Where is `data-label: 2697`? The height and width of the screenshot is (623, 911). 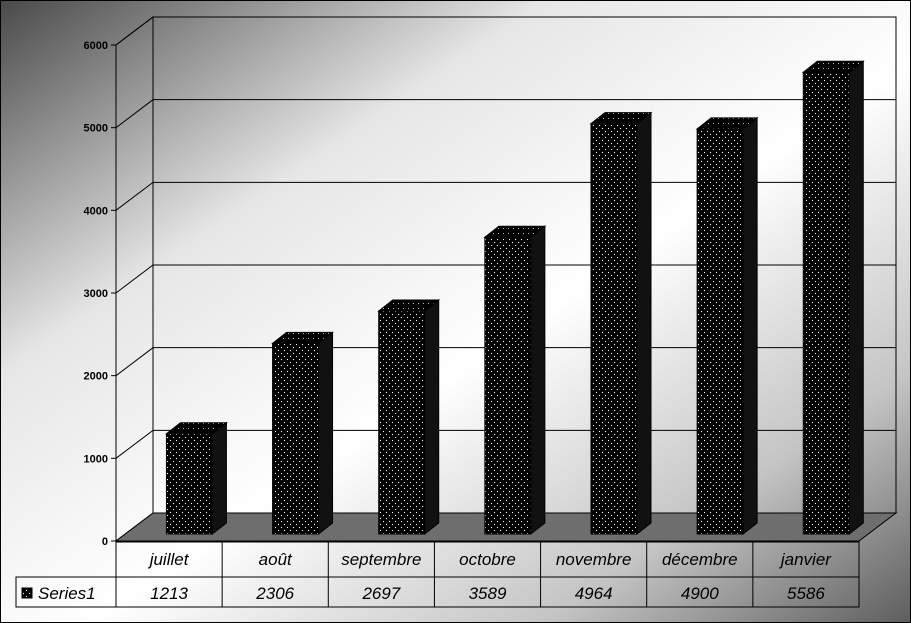 data-label: 2697 is located at coordinates (380, 593).